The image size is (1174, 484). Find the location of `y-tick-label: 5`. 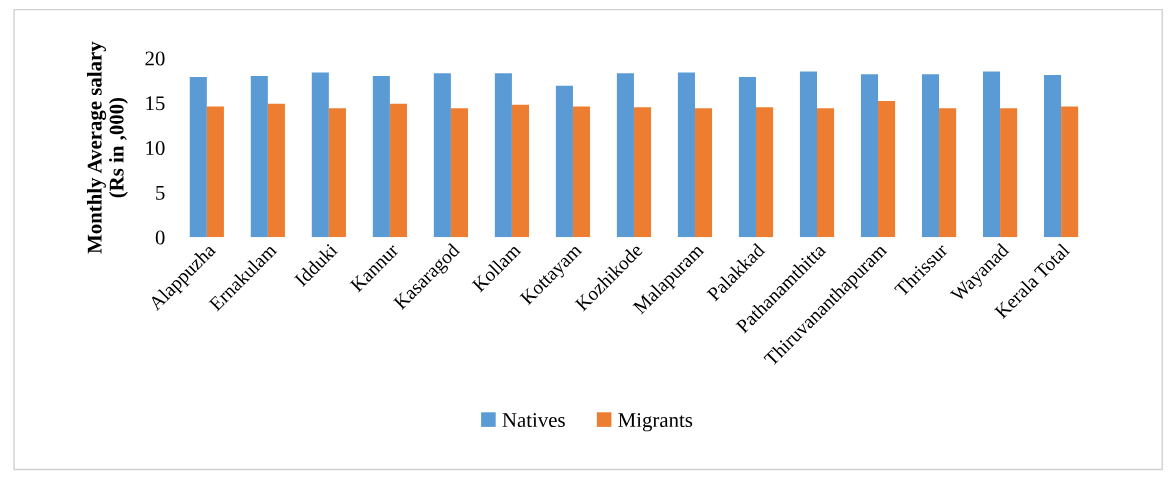

y-tick-label: 5 is located at coordinates (160, 192).